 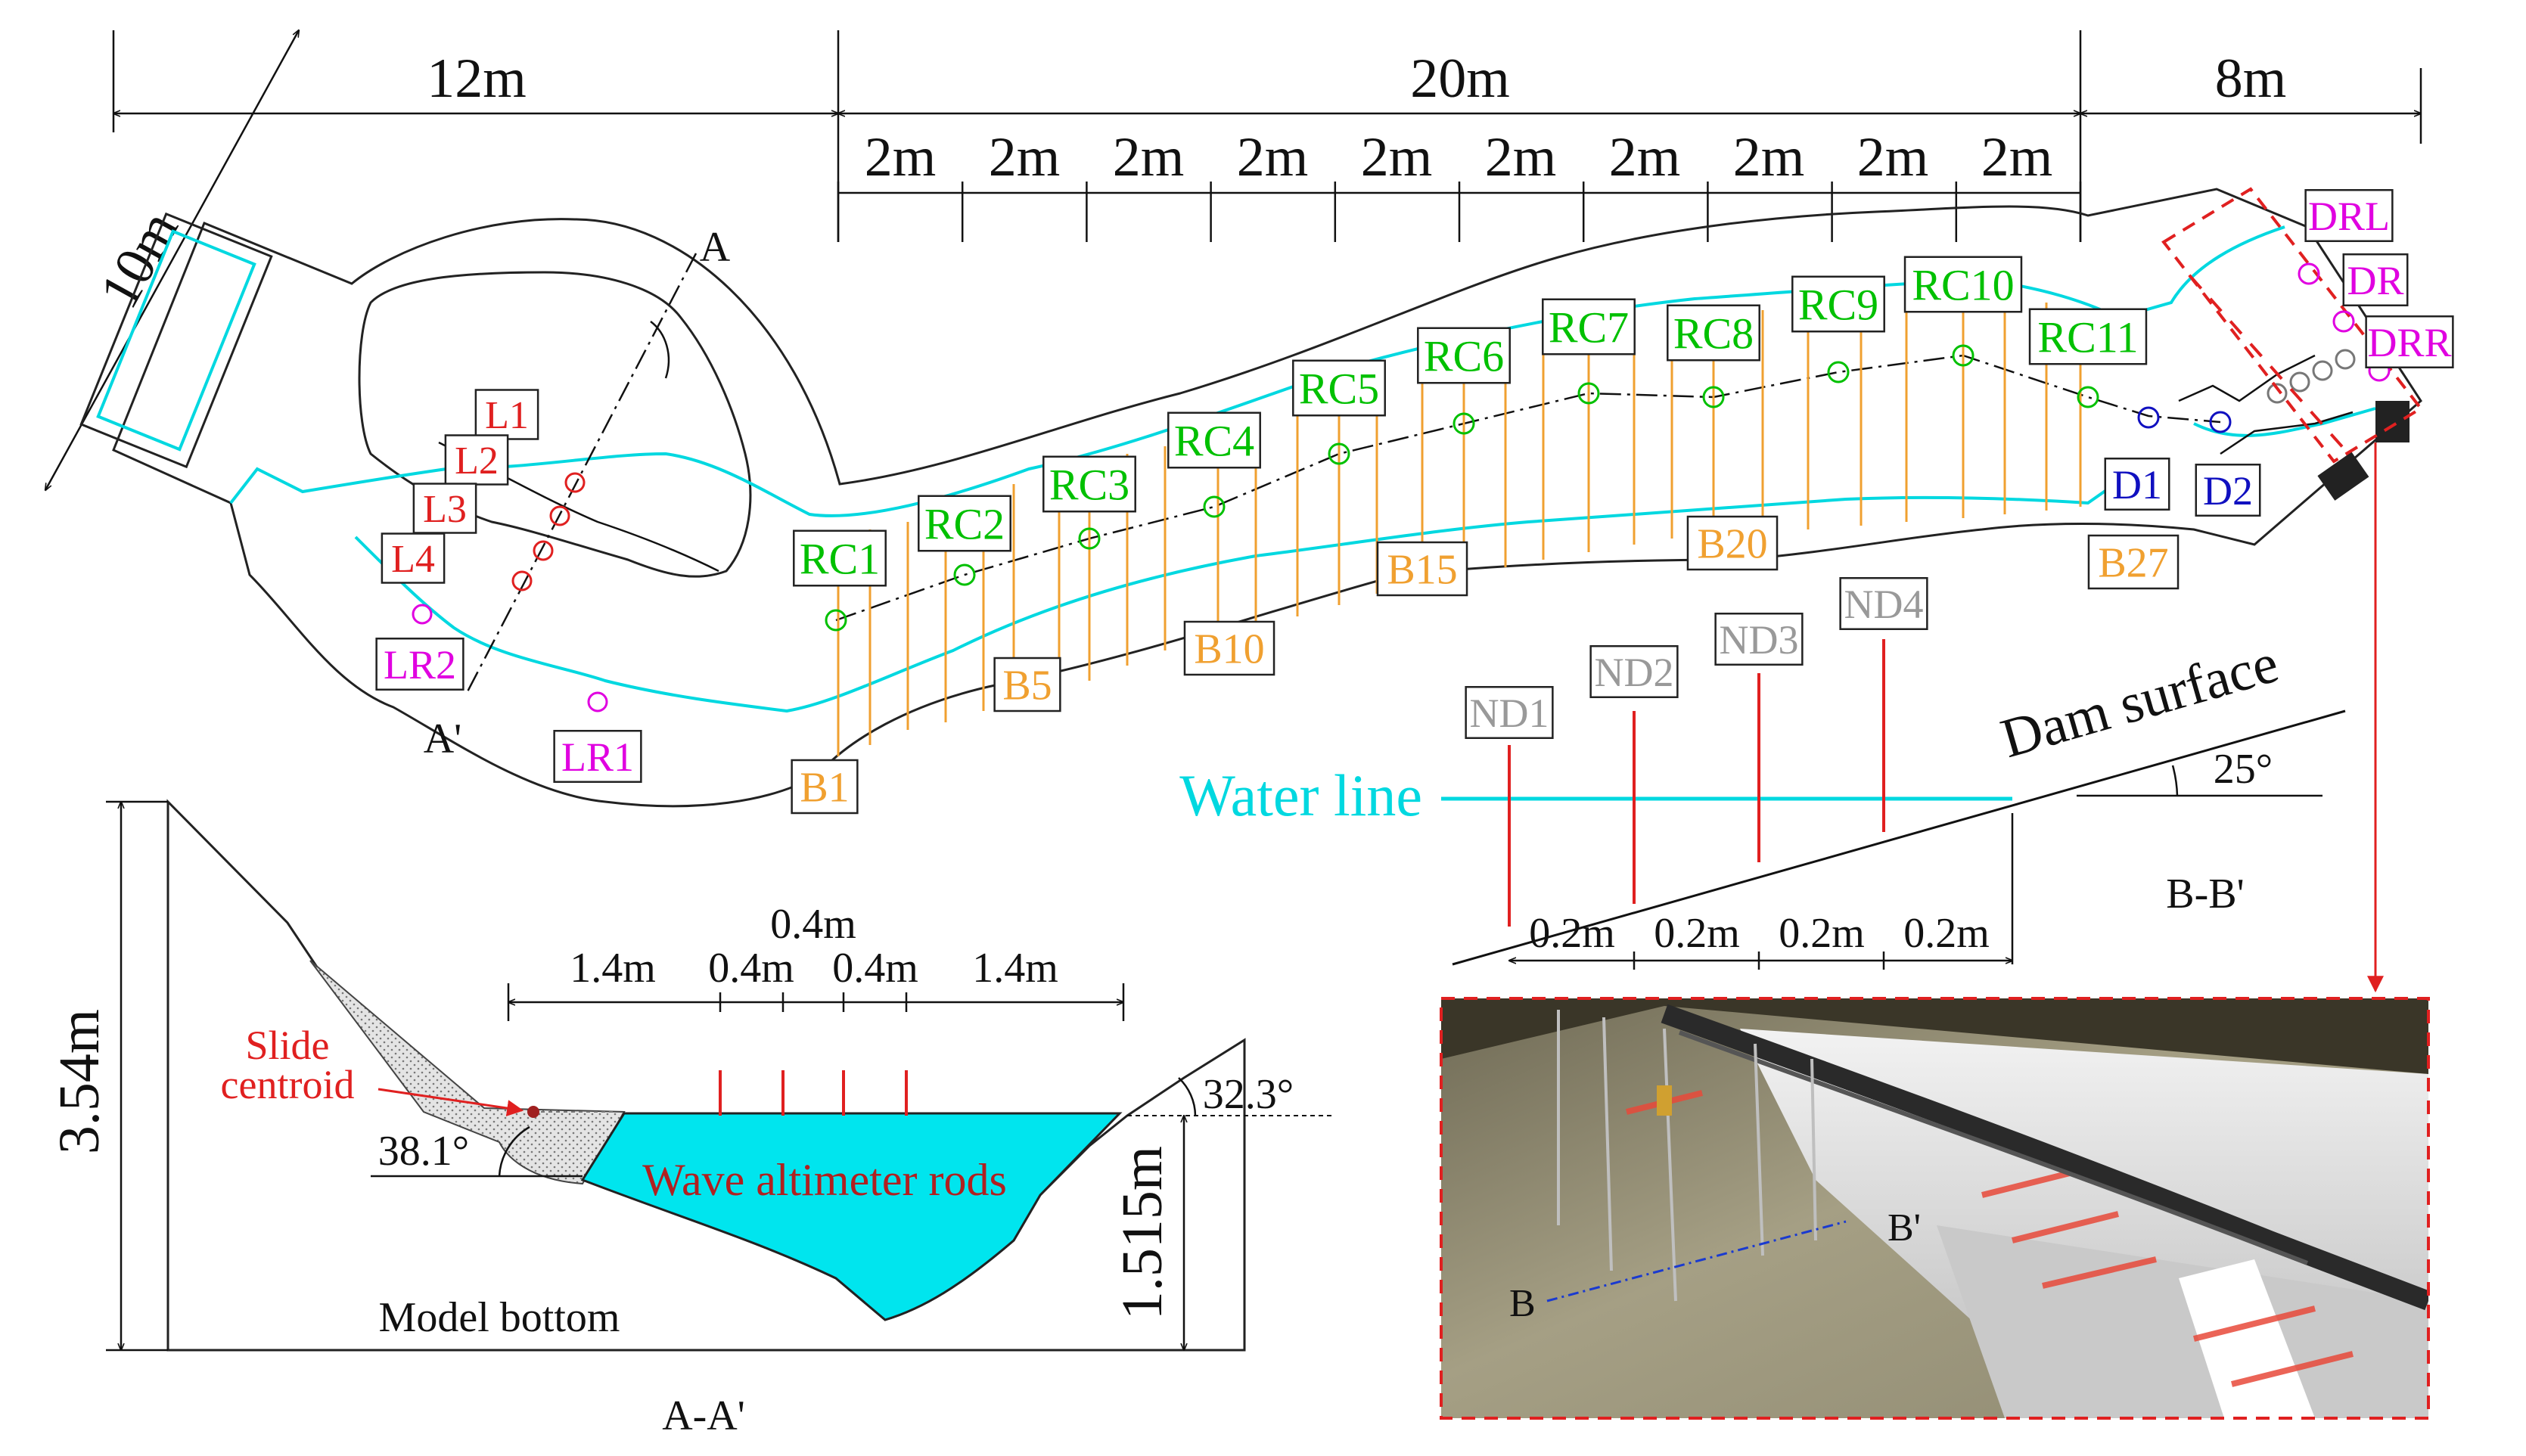 What do you see at coordinates (559, 515) in the screenshot?
I see `l-gauge-marker` at bounding box center [559, 515].